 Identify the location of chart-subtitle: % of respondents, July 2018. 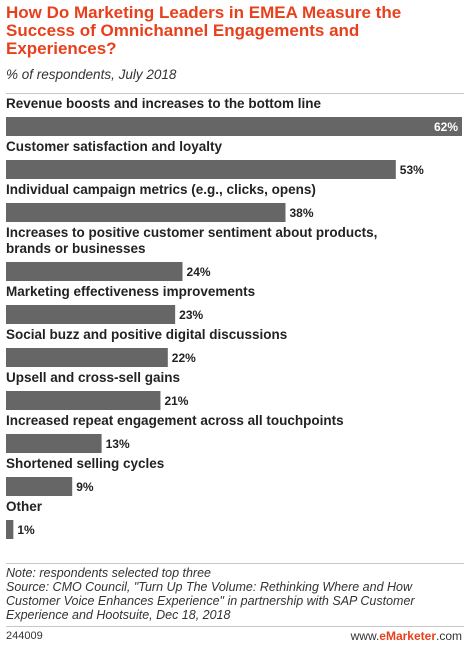
(91, 74).